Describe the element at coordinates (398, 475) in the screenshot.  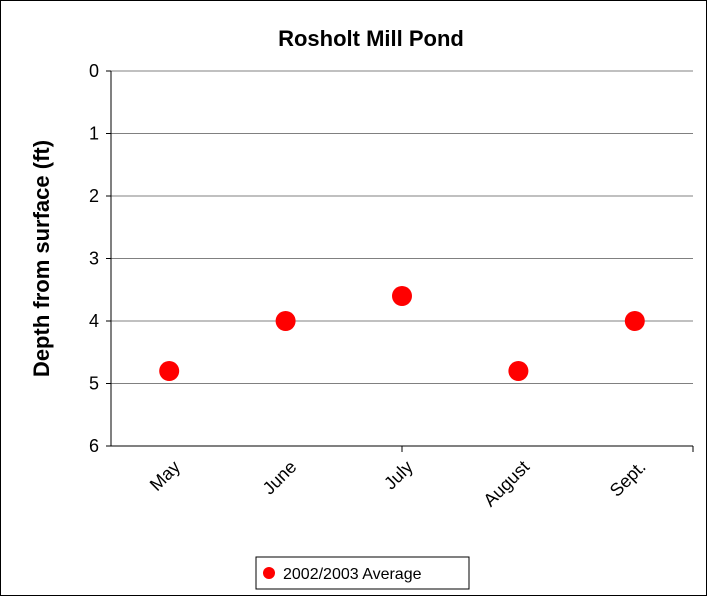
I see `x-tick-label-july: July` at that location.